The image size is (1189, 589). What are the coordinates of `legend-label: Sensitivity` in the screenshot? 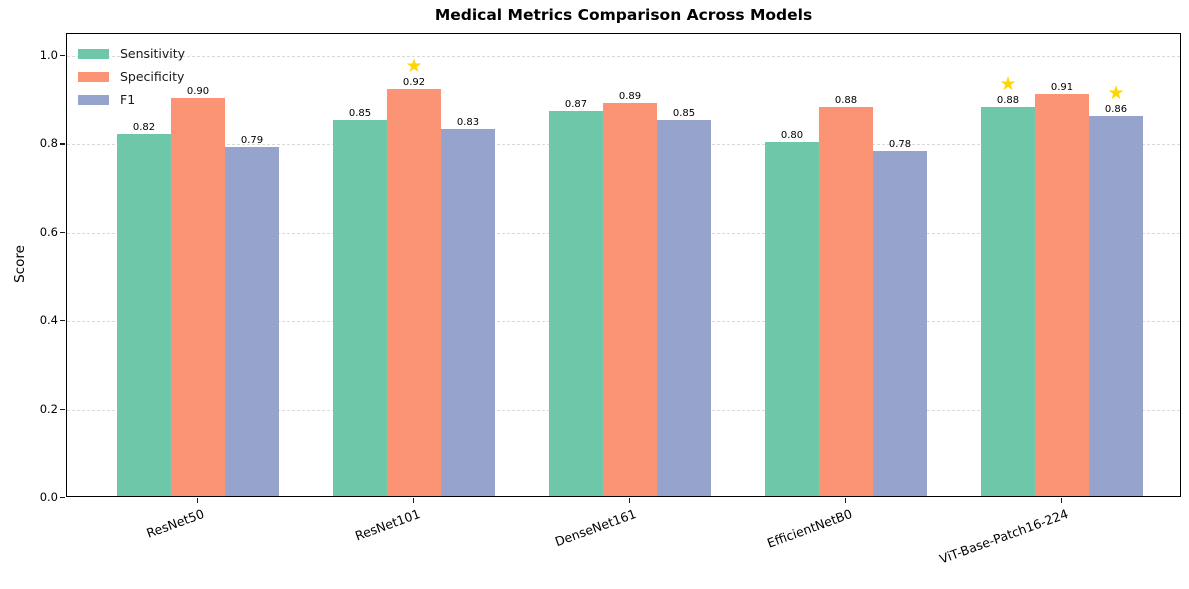 It's located at (153, 53).